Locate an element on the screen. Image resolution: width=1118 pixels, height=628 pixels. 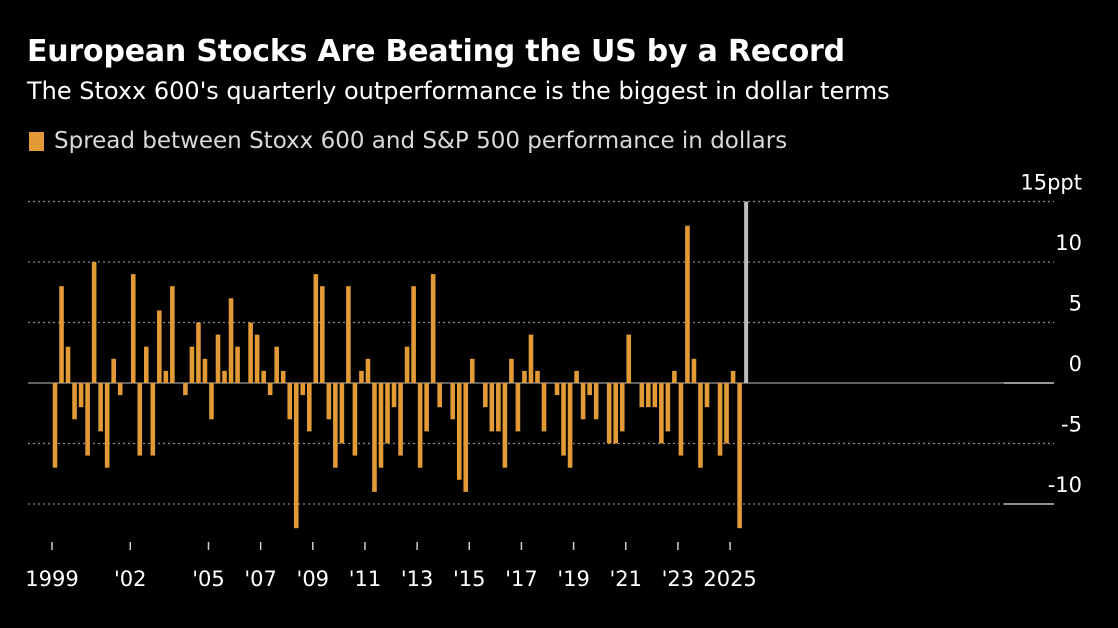
current-quarter-bar is located at coordinates (746, 292).